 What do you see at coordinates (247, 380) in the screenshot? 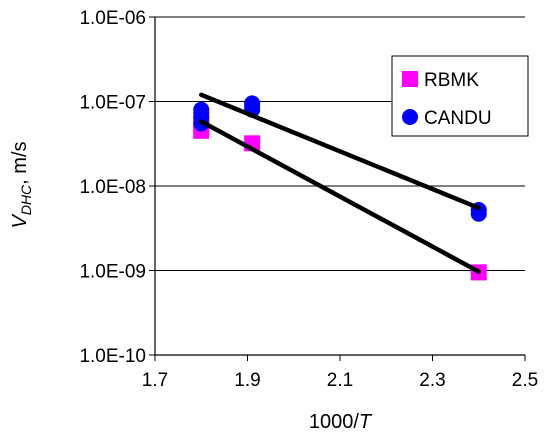
I see `x-tick-label-1: 1.9` at bounding box center [247, 380].